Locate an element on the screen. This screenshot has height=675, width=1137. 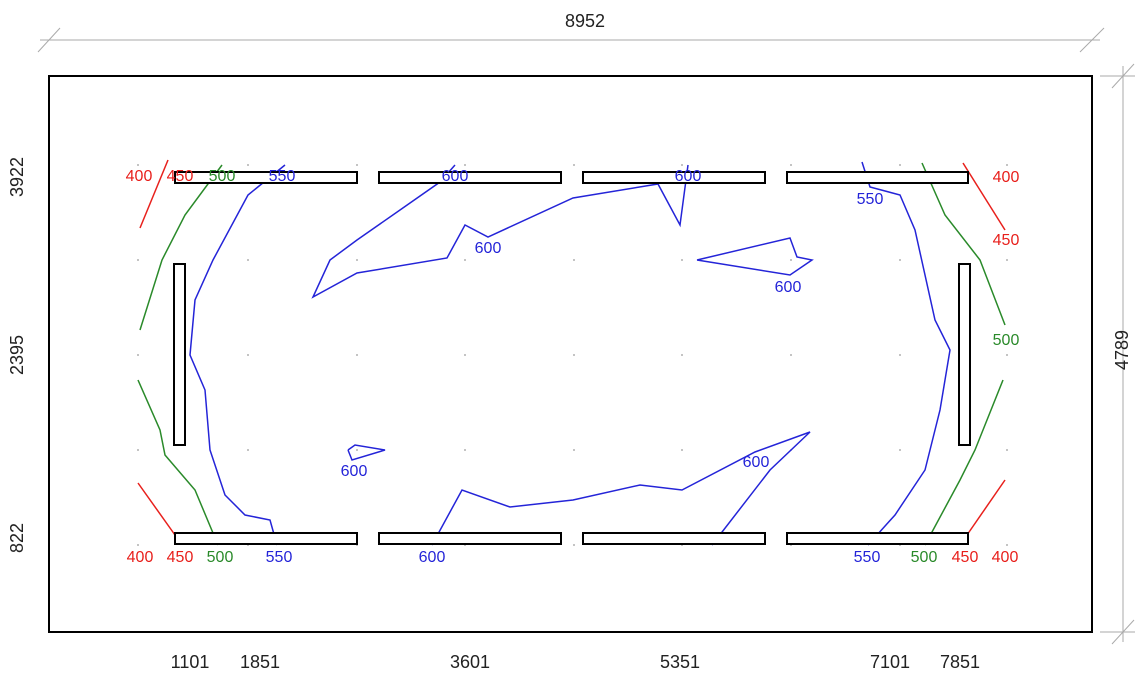
x-position-label: 7851 is located at coordinates (960, 662).